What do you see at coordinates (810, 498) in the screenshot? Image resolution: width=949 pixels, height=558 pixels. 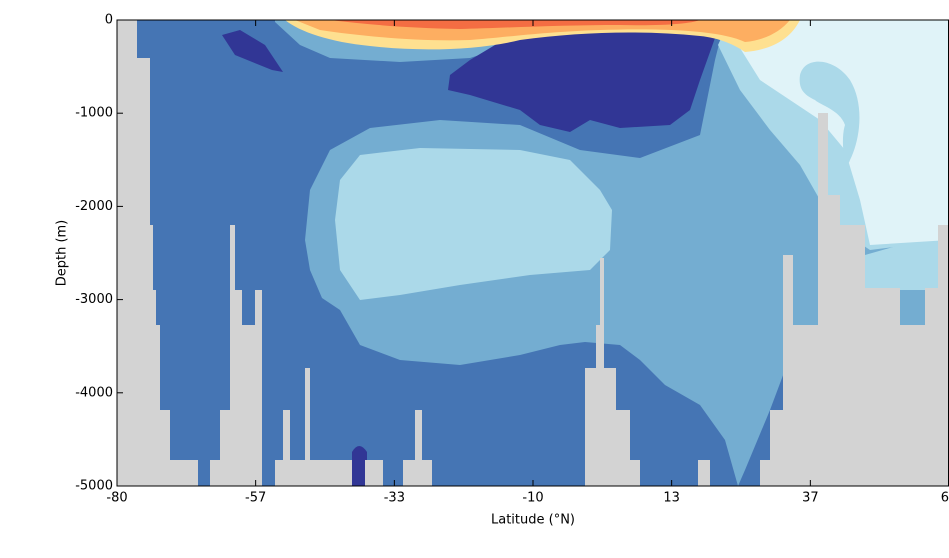 I see `x-tick-label: 37` at bounding box center [810, 498].